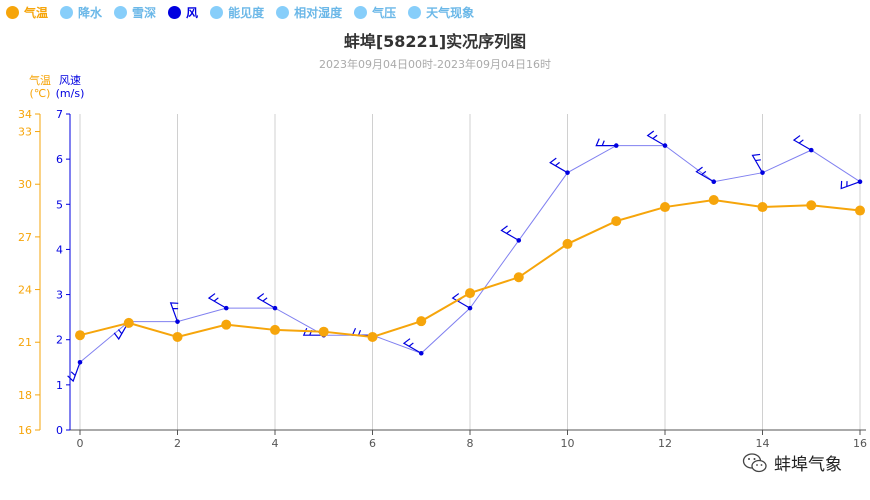 This screenshot has width=870, height=500. I want to click on legend-label: 气压, so click(384, 12).